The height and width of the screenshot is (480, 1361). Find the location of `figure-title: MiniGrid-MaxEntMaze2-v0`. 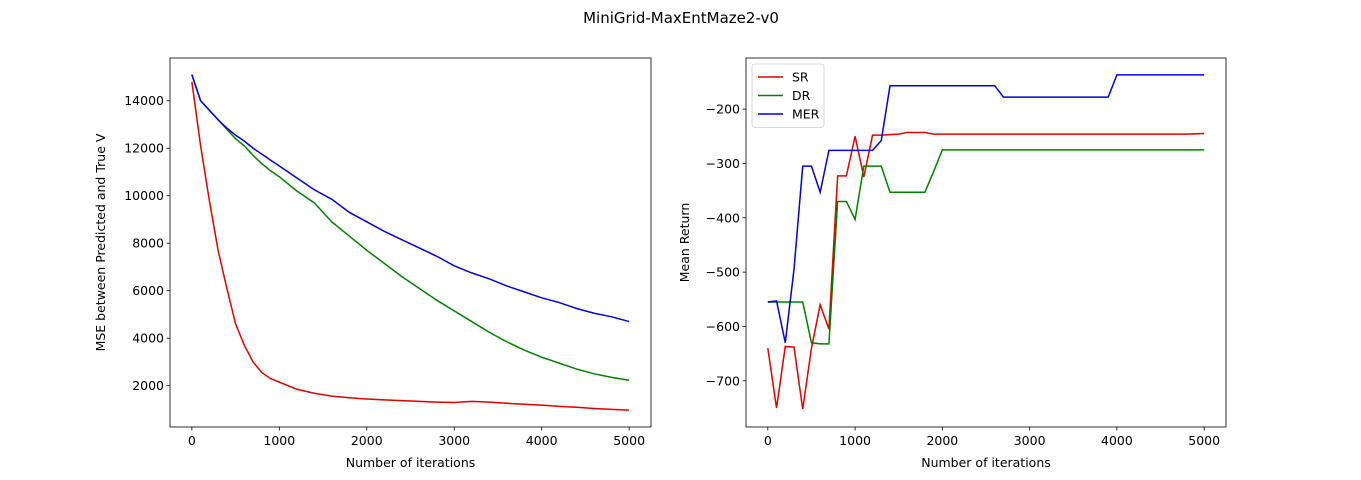

figure-title: MiniGrid-MaxEntMaze2-v0 is located at coordinates (681, 18).